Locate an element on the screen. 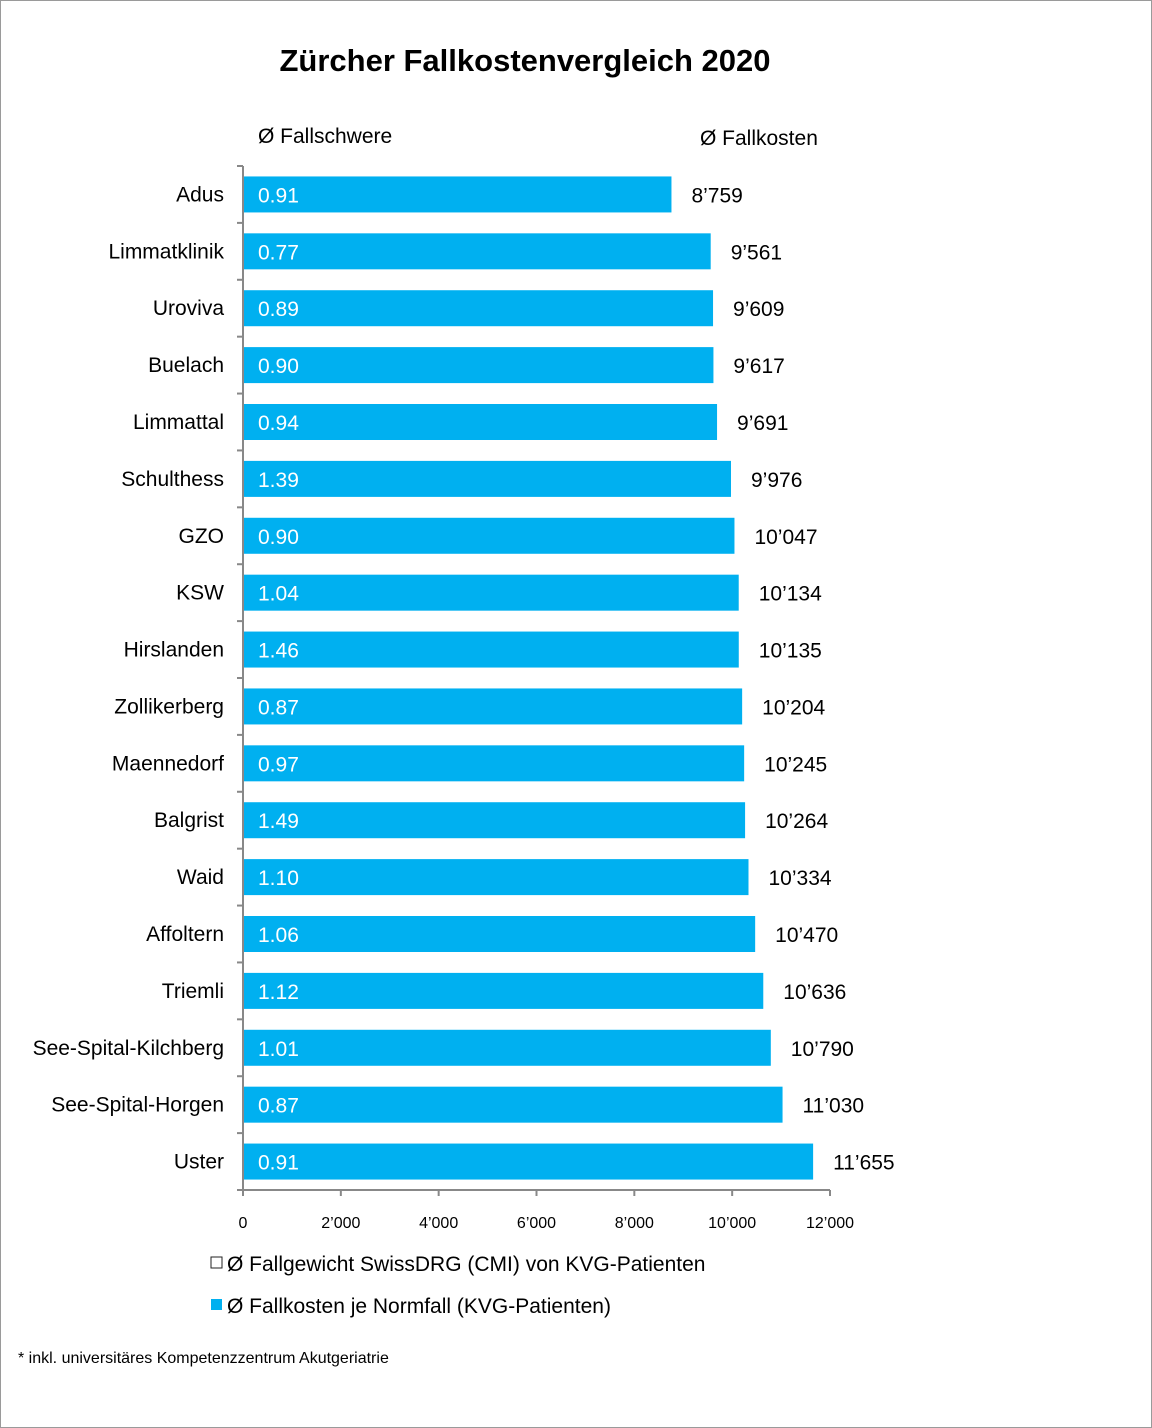 This screenshot has height=1428, width=1152. value-label: 10’135 is located at coordinates (790, 651).